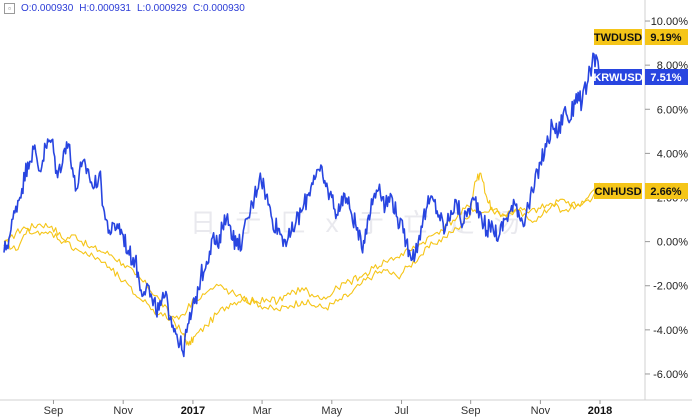  What do you see at coordinates (193, 411) in the screenshot?
I see `x-tick-label: 2017` at bounding box center [193, 411].